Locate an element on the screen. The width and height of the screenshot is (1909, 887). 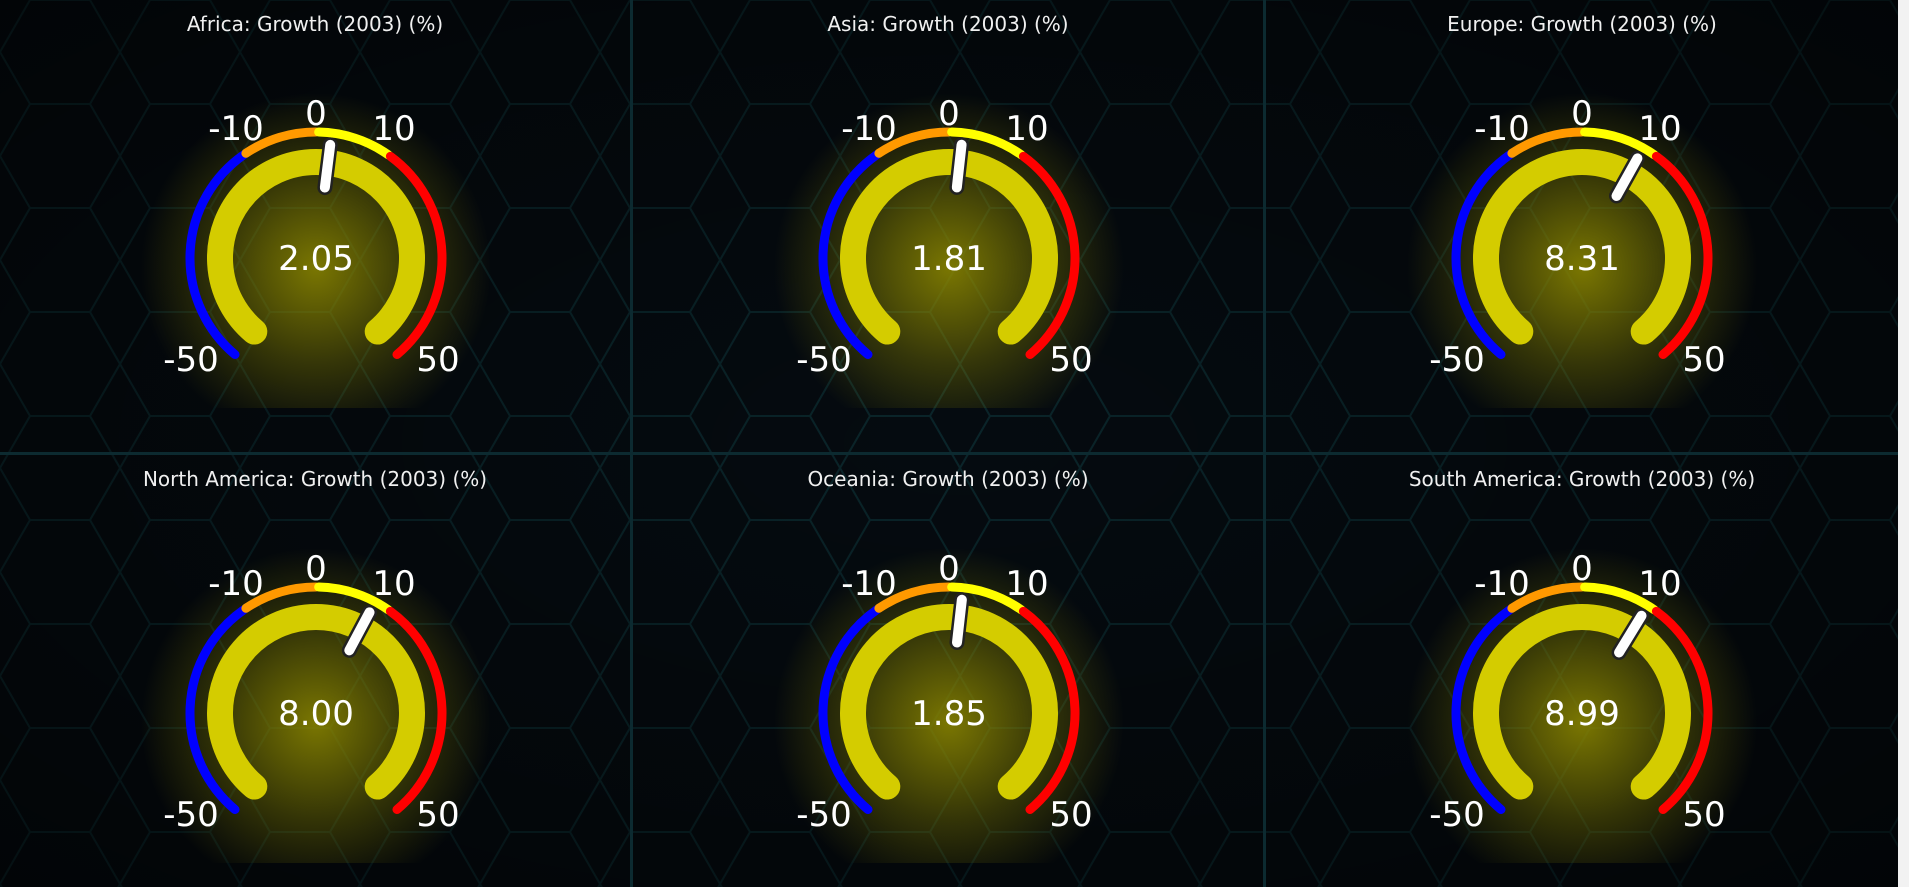
gauge-oceania: -50 -10 0 10 50 1.85 is located at coordinates (949, 705).